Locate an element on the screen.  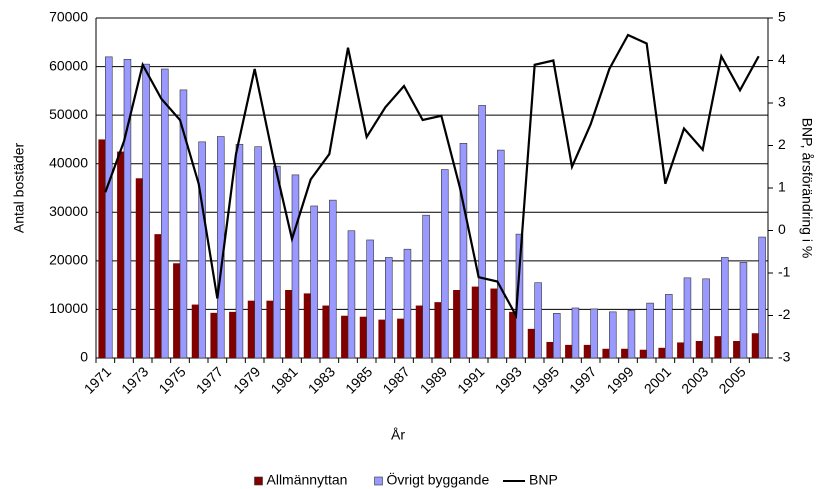
y-tick-label: 40000 is located at coordinates (68, 162).